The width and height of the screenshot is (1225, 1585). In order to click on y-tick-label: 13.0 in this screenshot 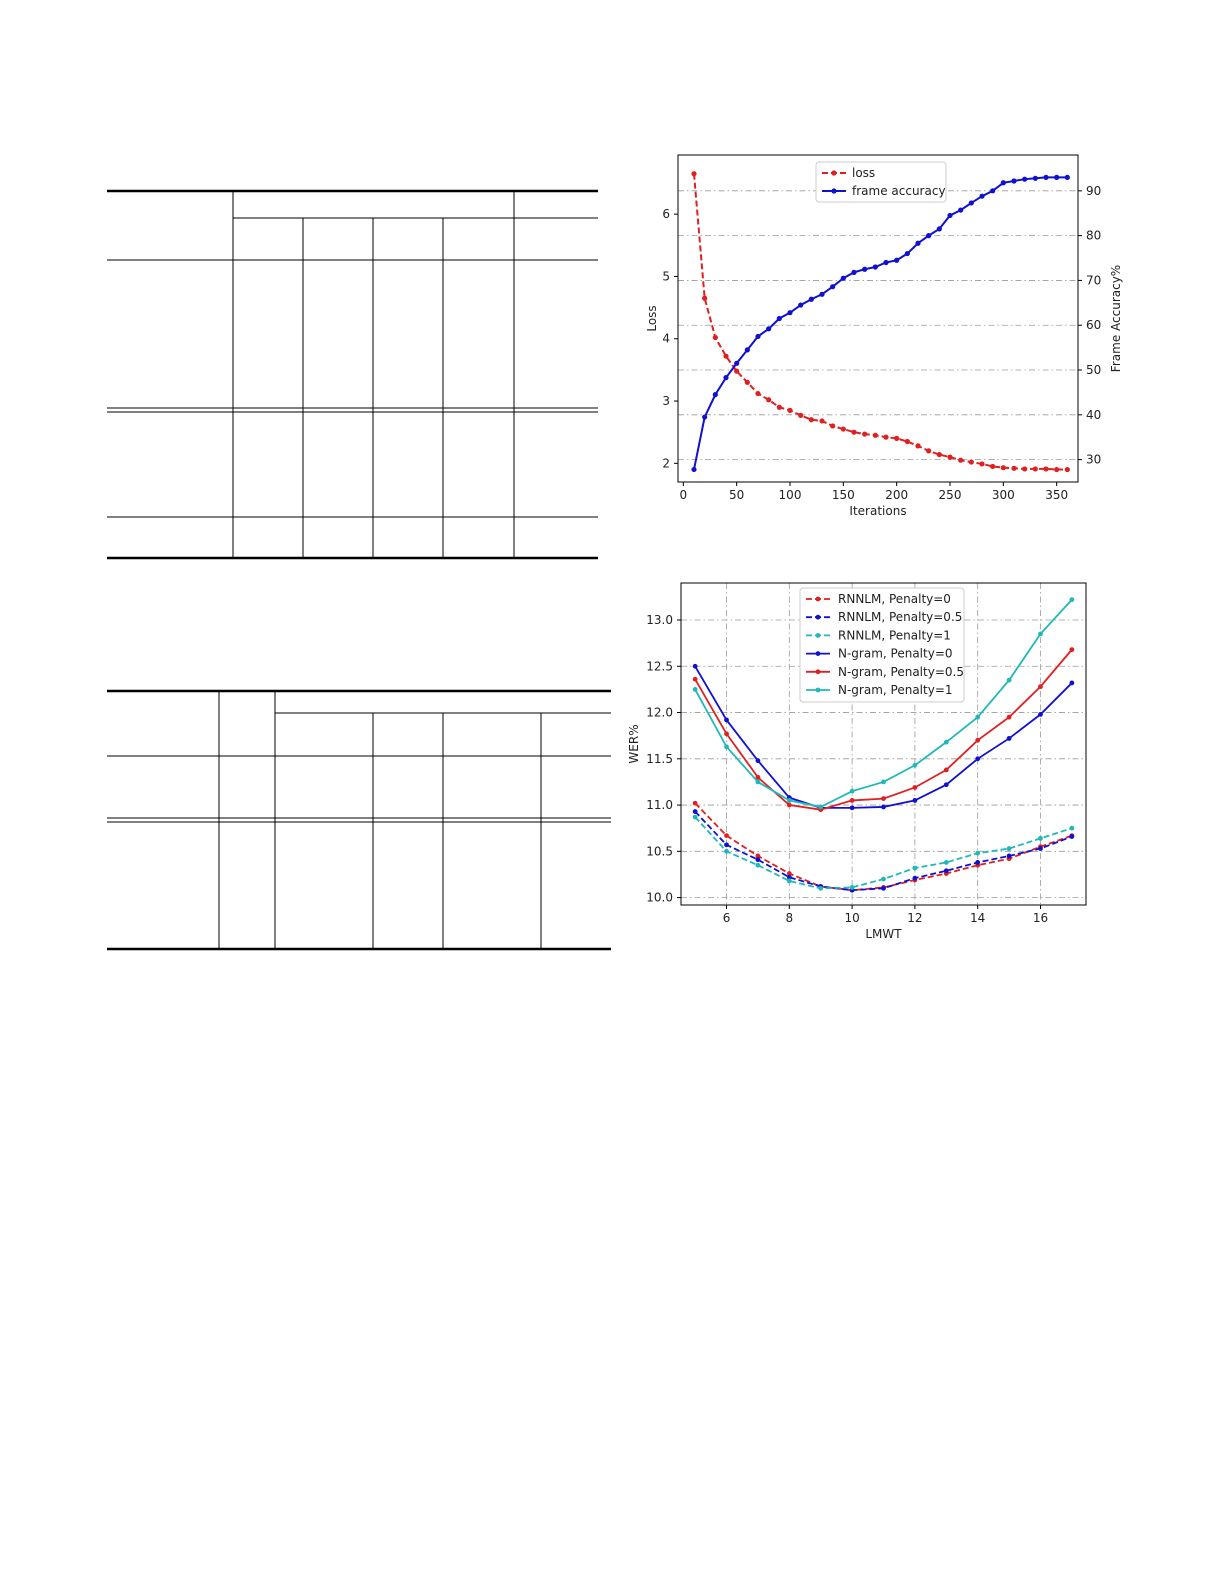, I will do `click(659, 620)`.